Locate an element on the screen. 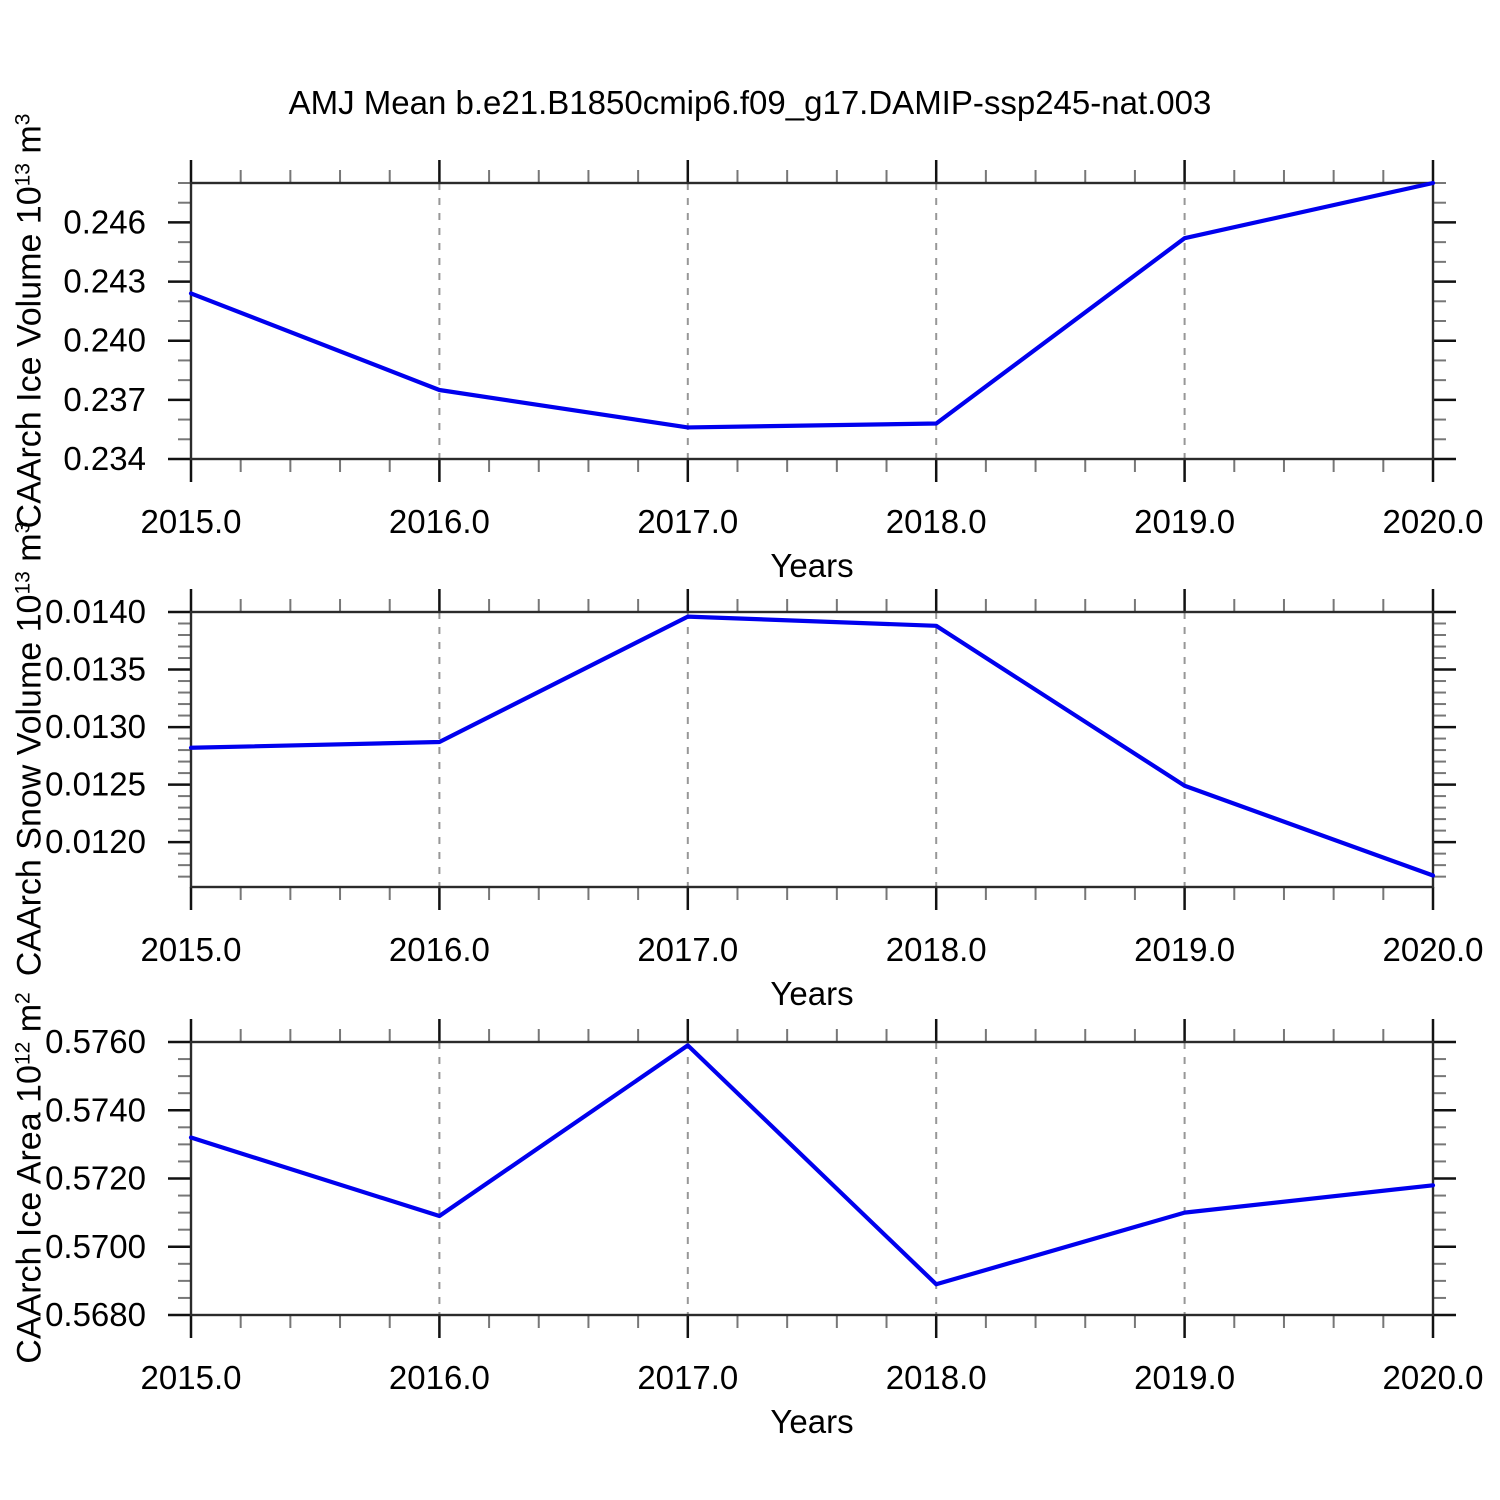 The height and width of the screenshot is (1500, 1500). y-tick-label: 0.5700 is located at coordinates (95, 1246).